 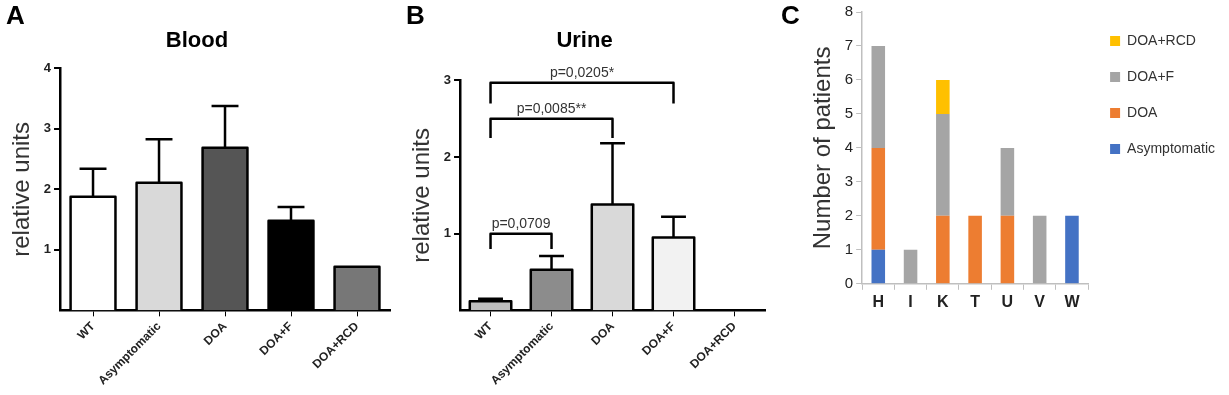 What do you see at coordinates (849, 113) in the screenshot?
I see `y-tick-label: 5` at bounding box center [849, 113].